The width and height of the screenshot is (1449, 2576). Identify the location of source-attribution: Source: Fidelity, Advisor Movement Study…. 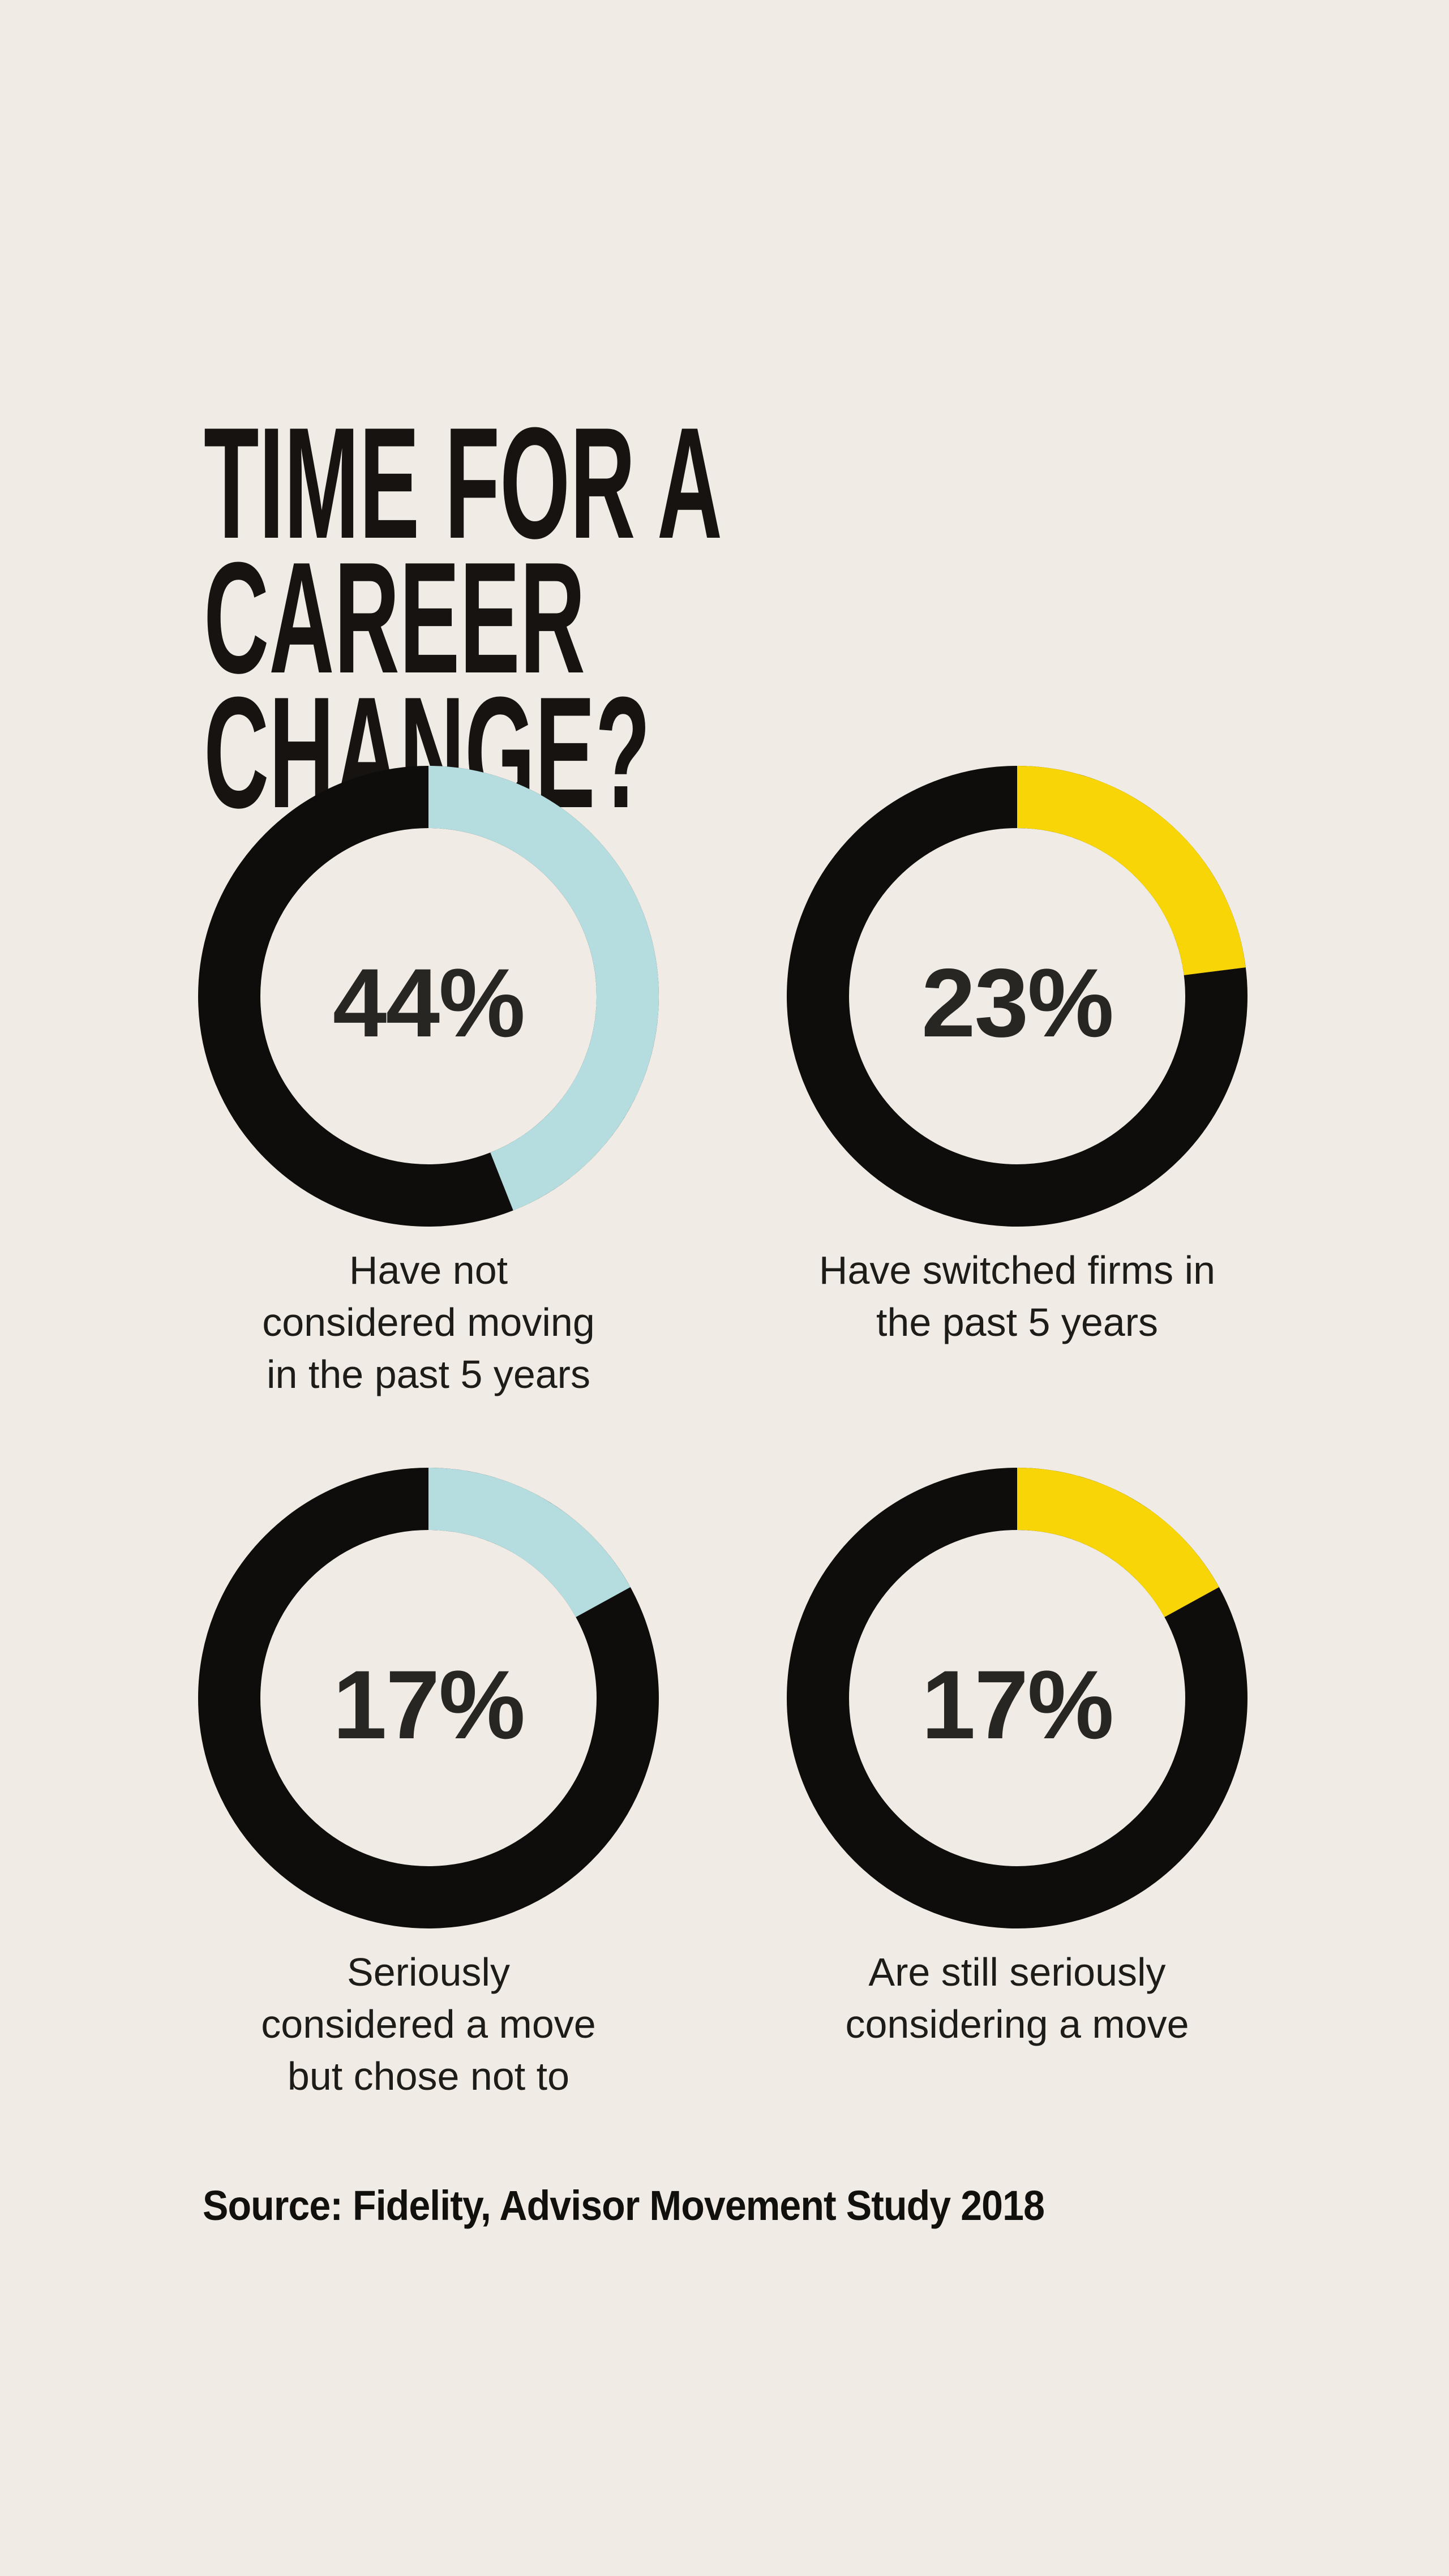
(624, 2205).